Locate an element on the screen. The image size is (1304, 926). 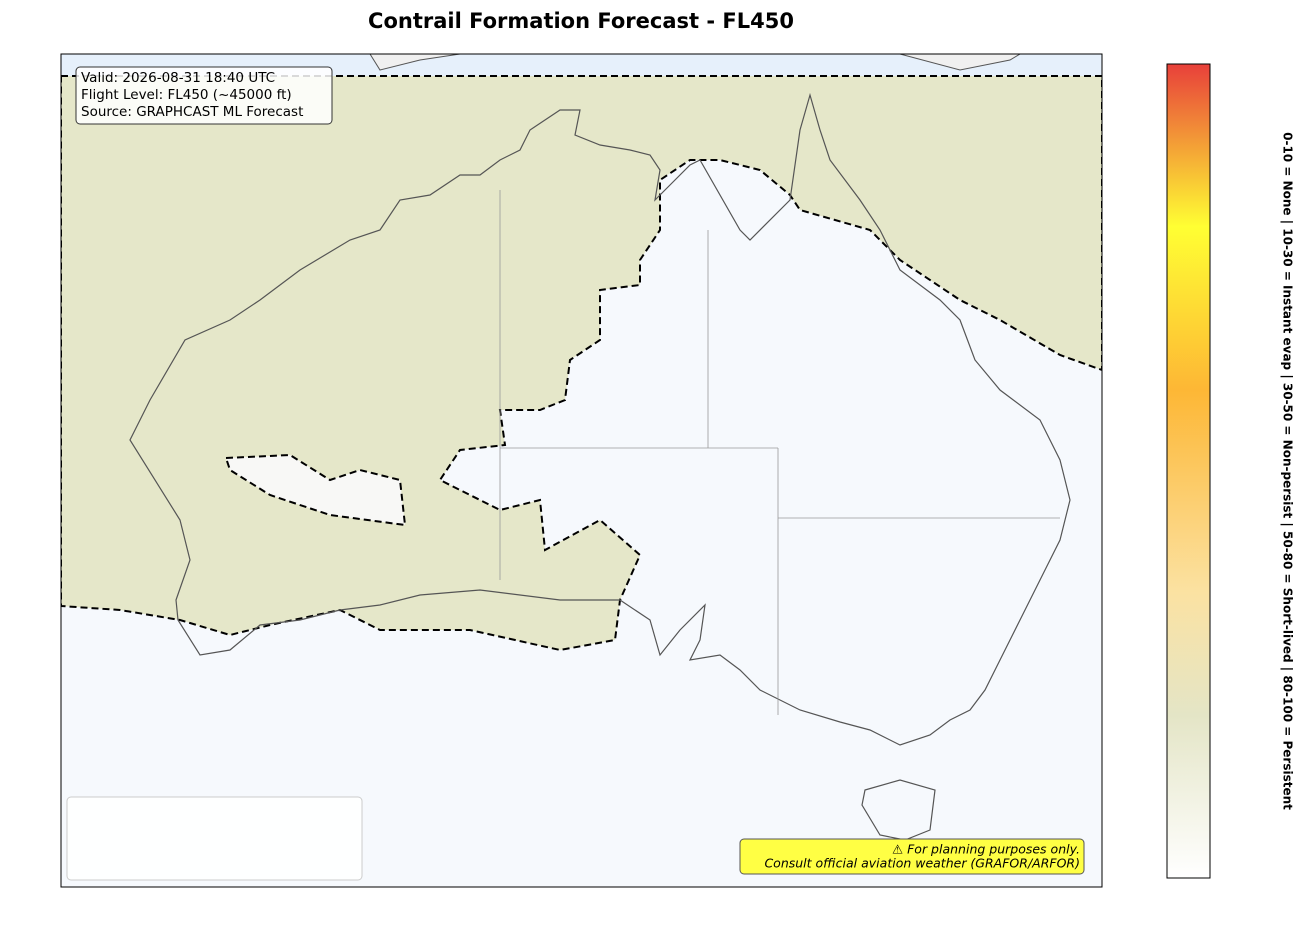
title: Contrail Formation Forecast - FL450 is located at coordinates (581, 21).